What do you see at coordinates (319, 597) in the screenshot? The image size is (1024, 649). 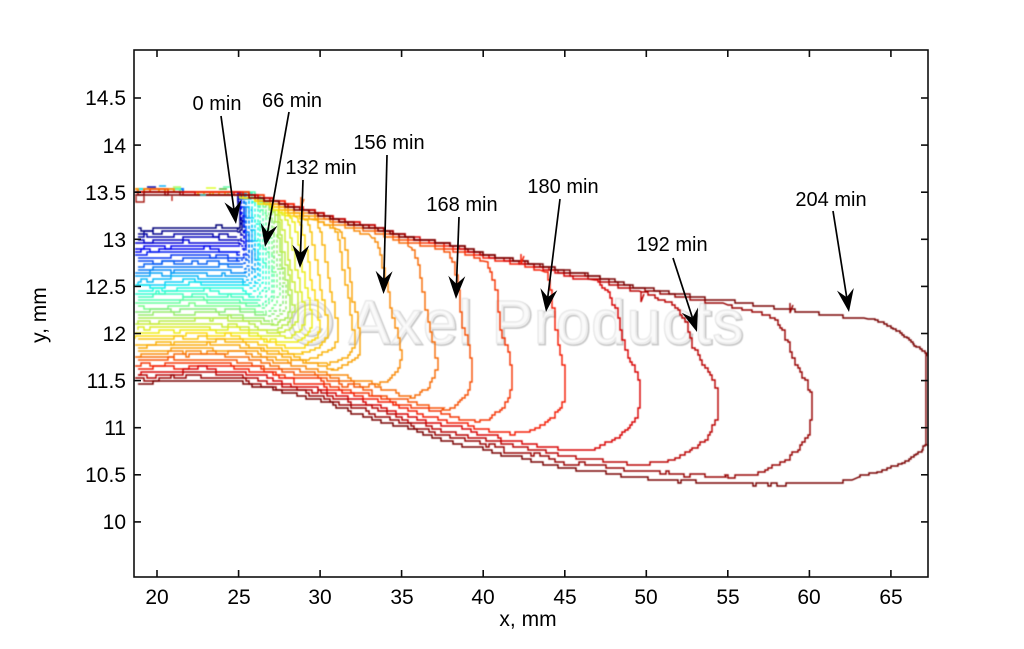 I see `svg-text: 30` at bounding box center [319, 597].